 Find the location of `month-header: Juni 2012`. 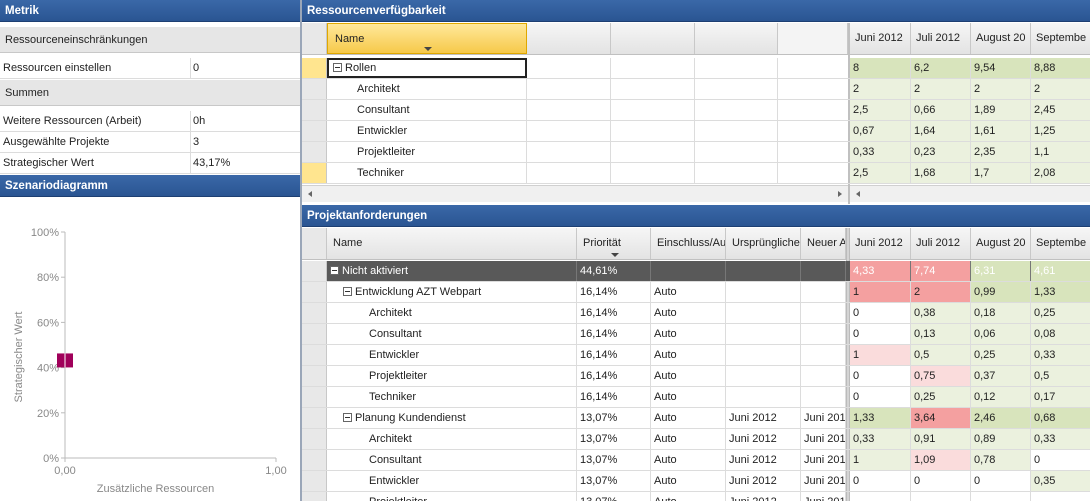

month-header: Juni 2012 is located at coordinates (880, 243).